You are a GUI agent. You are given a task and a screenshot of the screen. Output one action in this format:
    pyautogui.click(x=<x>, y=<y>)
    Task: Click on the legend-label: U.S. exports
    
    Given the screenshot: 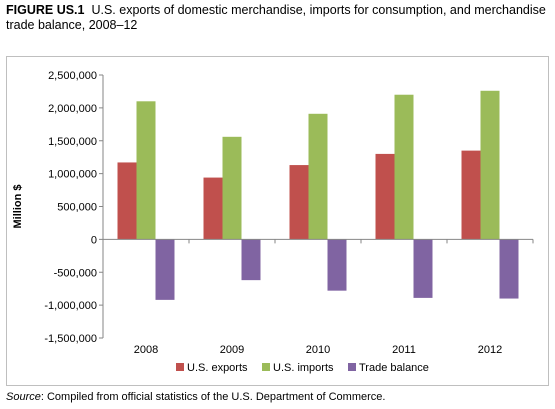 What is the action you would take?
    pyautogui.click(x=217, y=368)
    